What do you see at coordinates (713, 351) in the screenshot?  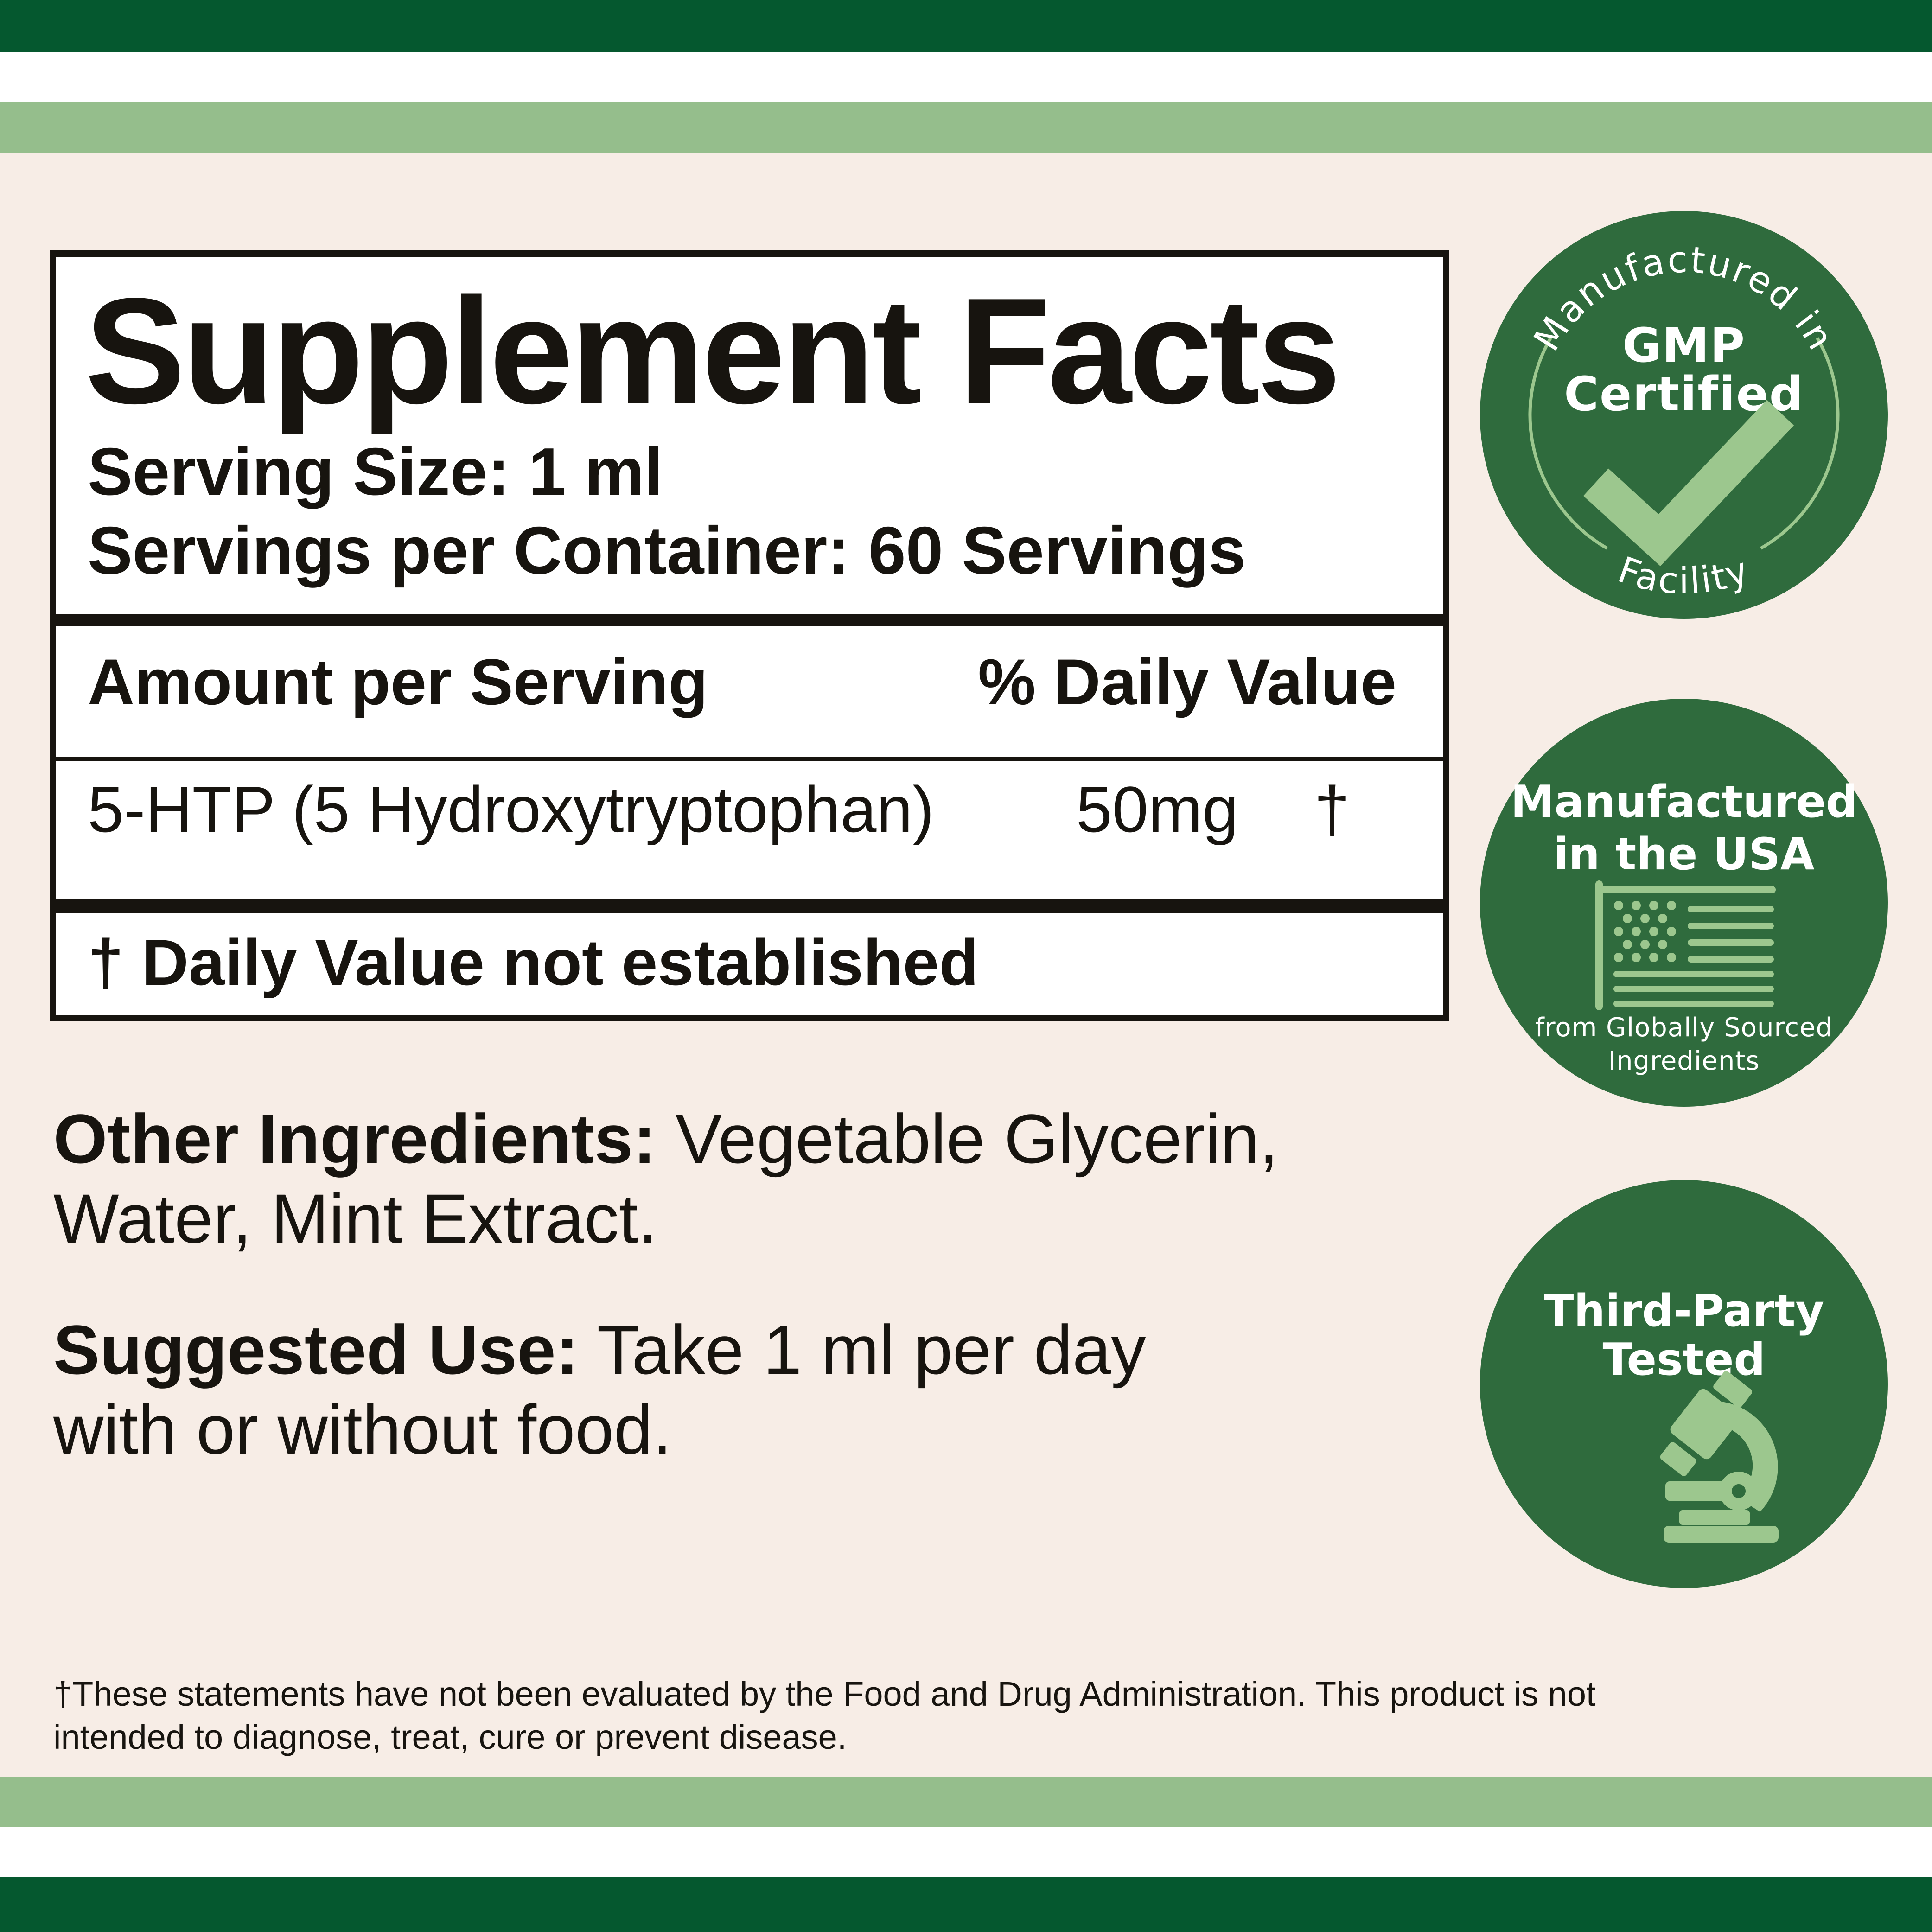 I see `panel-title: Supplement Facts` at bounding box center [713, 351].